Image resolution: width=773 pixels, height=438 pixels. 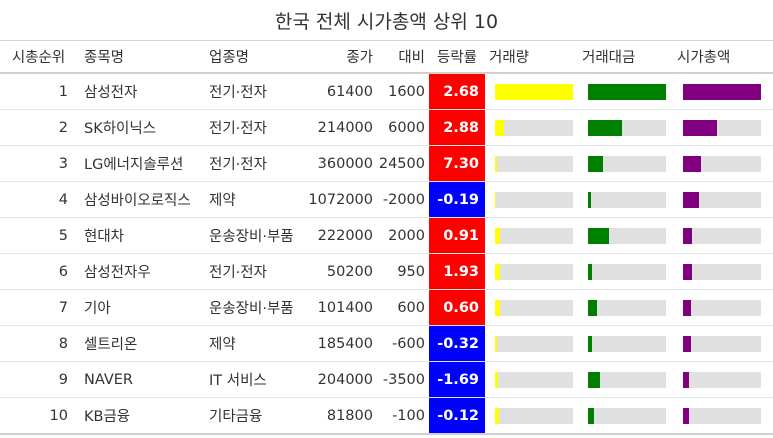 I want to click on cell-name: NAVER, so click(x=140, y=379).